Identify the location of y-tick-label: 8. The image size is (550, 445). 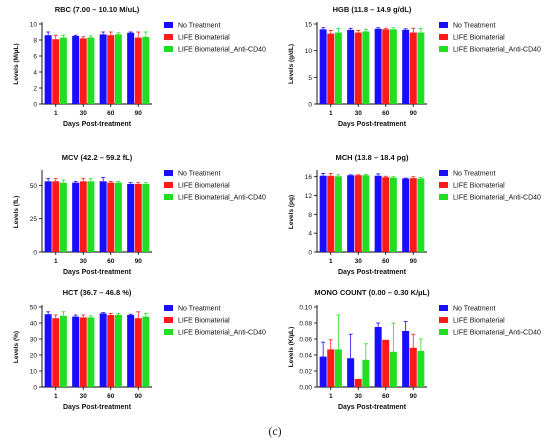
(35, 41).